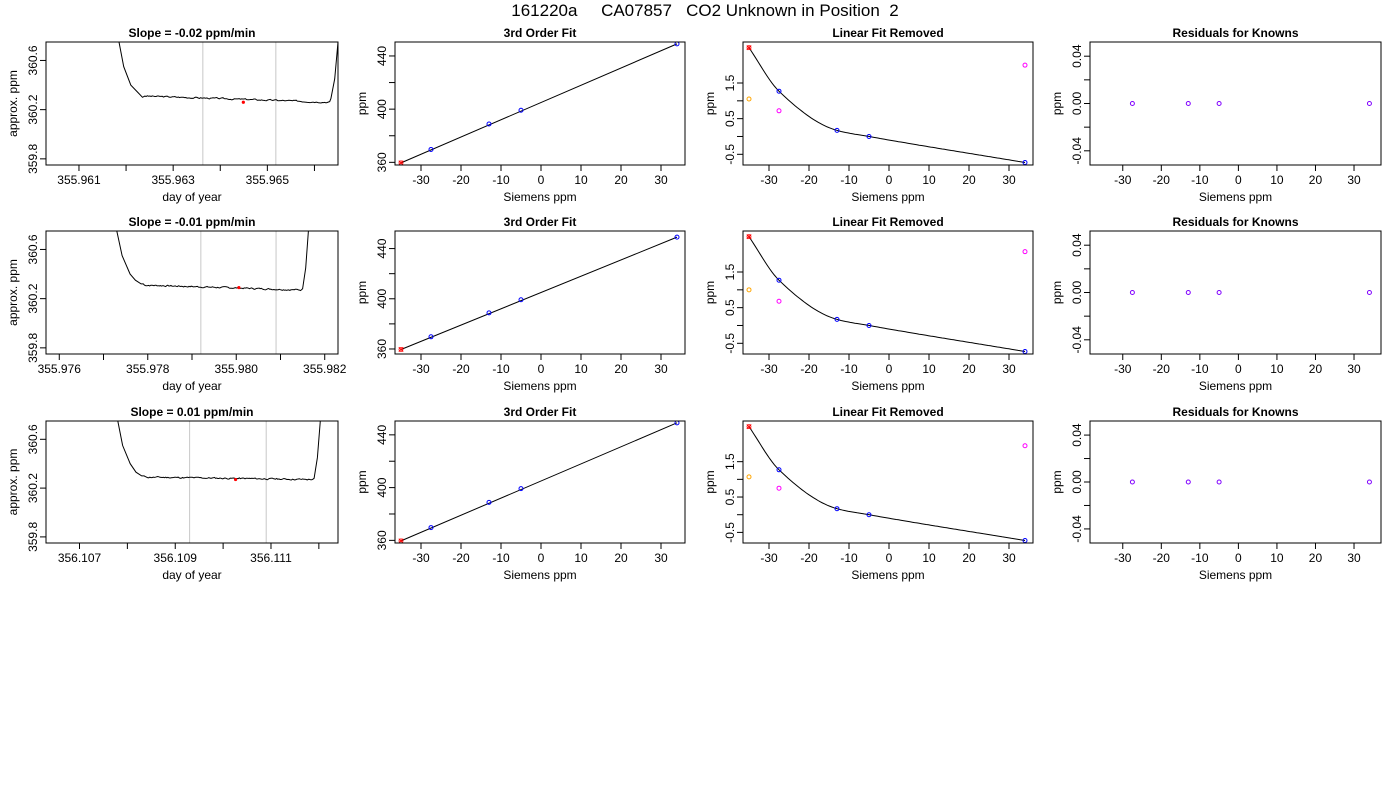 This screenshot has width=1400, height=800. I want to click on fit-curve, so click(887, 105).